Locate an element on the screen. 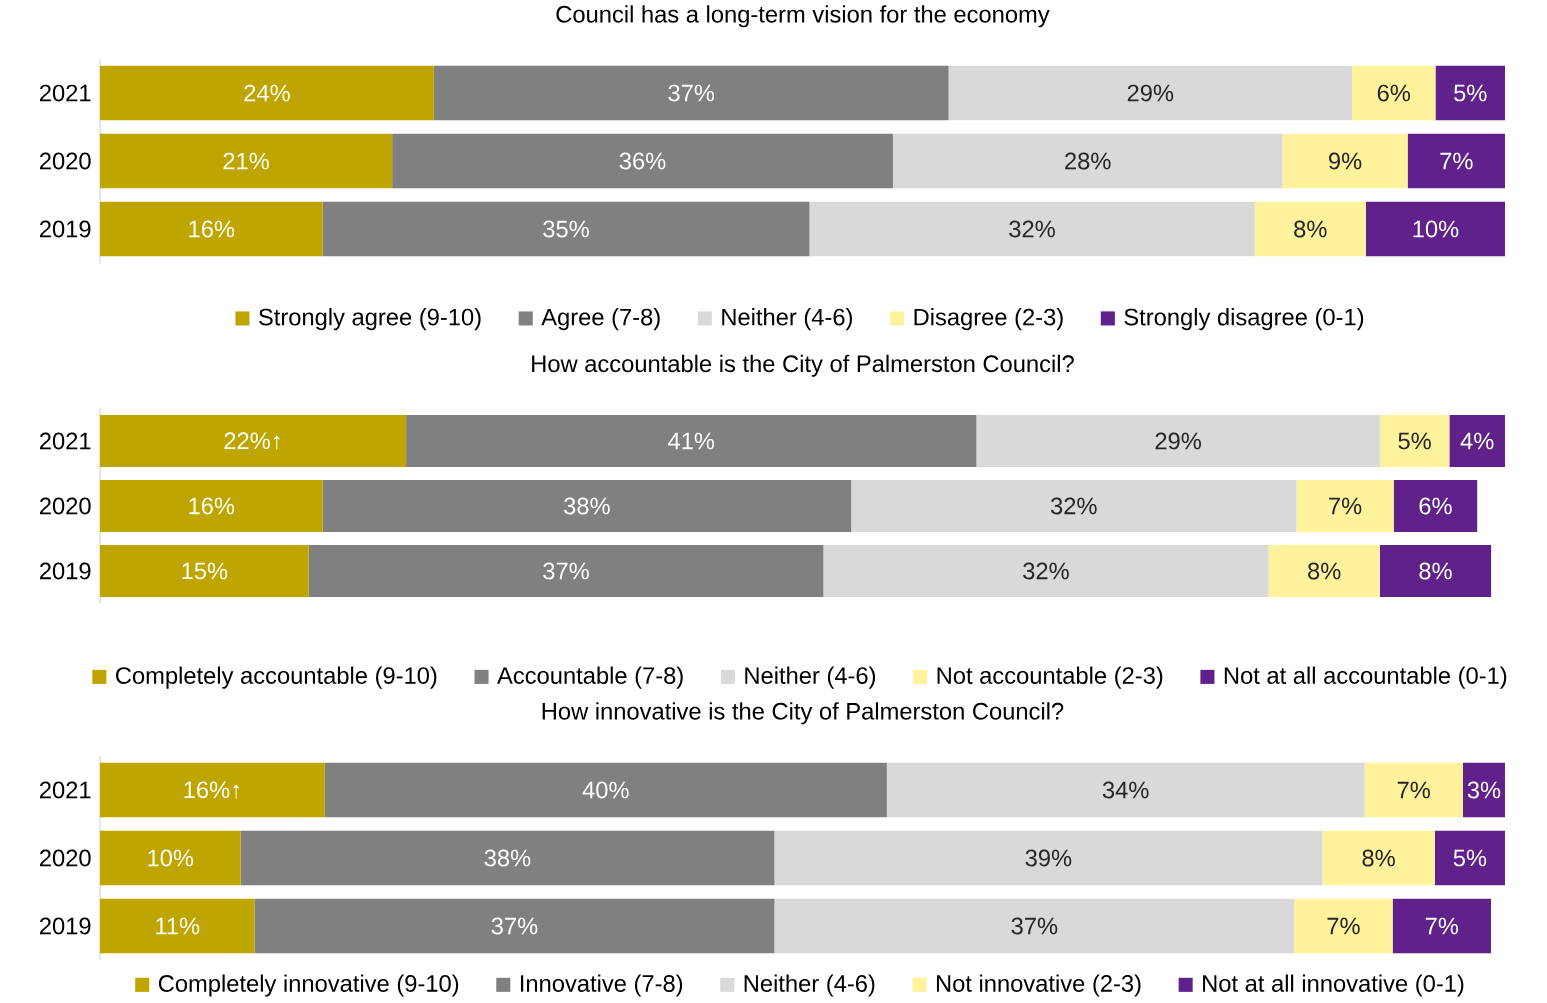  data-label: 3% is located at coordinates (1484, 790).